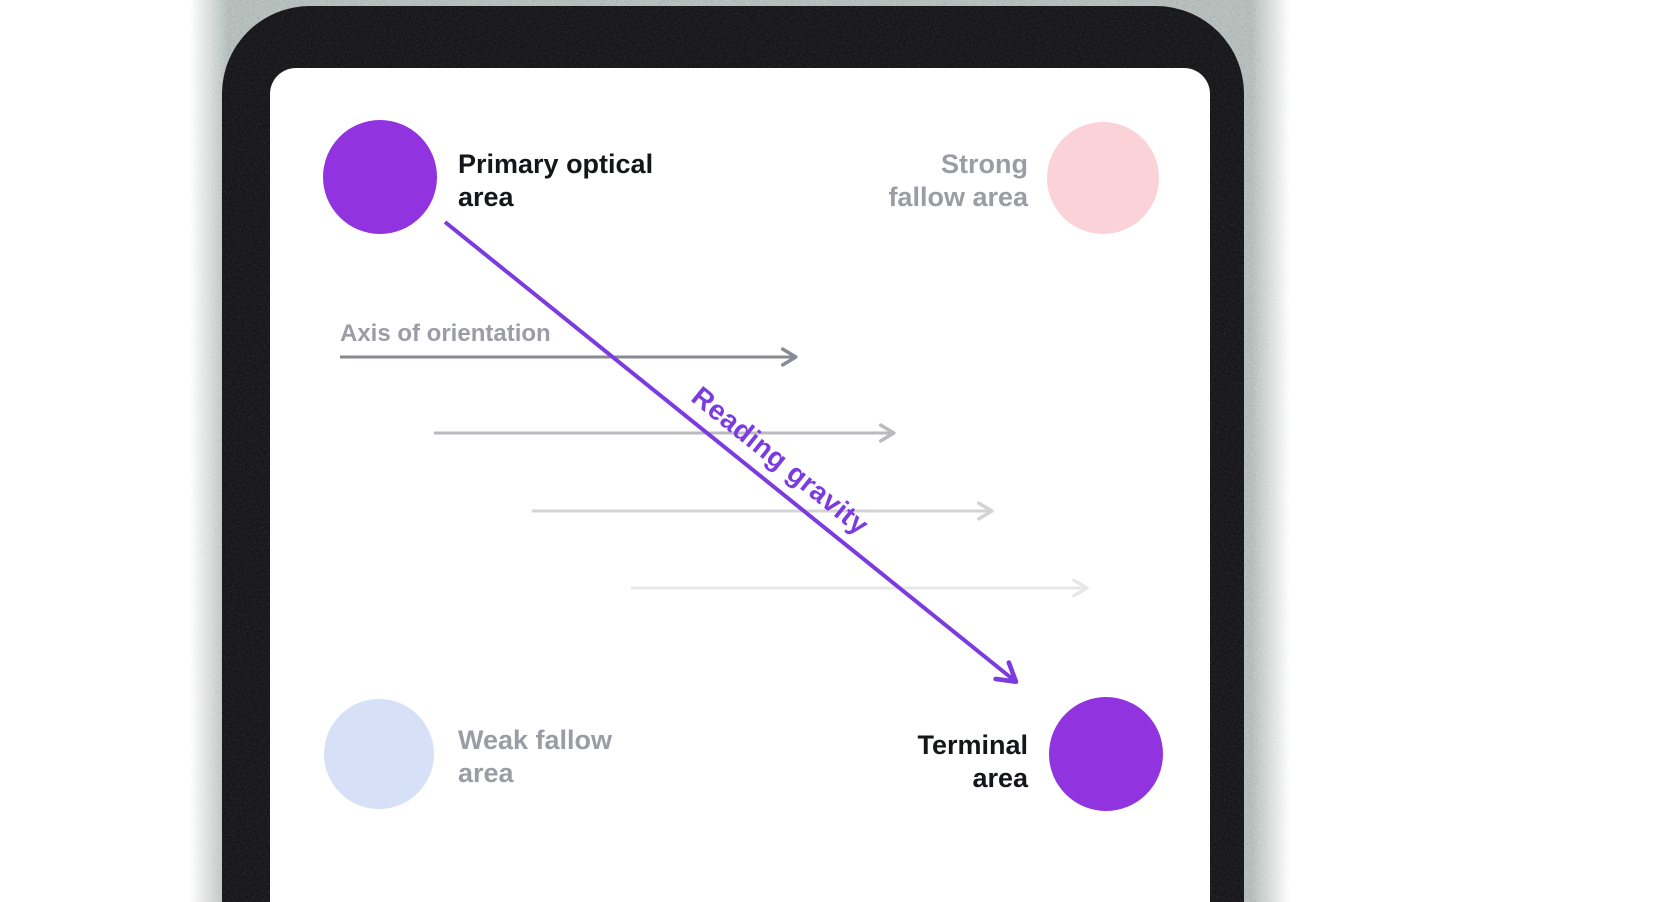 The image size is (1672, 902). What do you see at coordinates (555, 181) in the screenshot?
I see `primary-optical-label: Primary optical area` at bounding box center [555, 181].